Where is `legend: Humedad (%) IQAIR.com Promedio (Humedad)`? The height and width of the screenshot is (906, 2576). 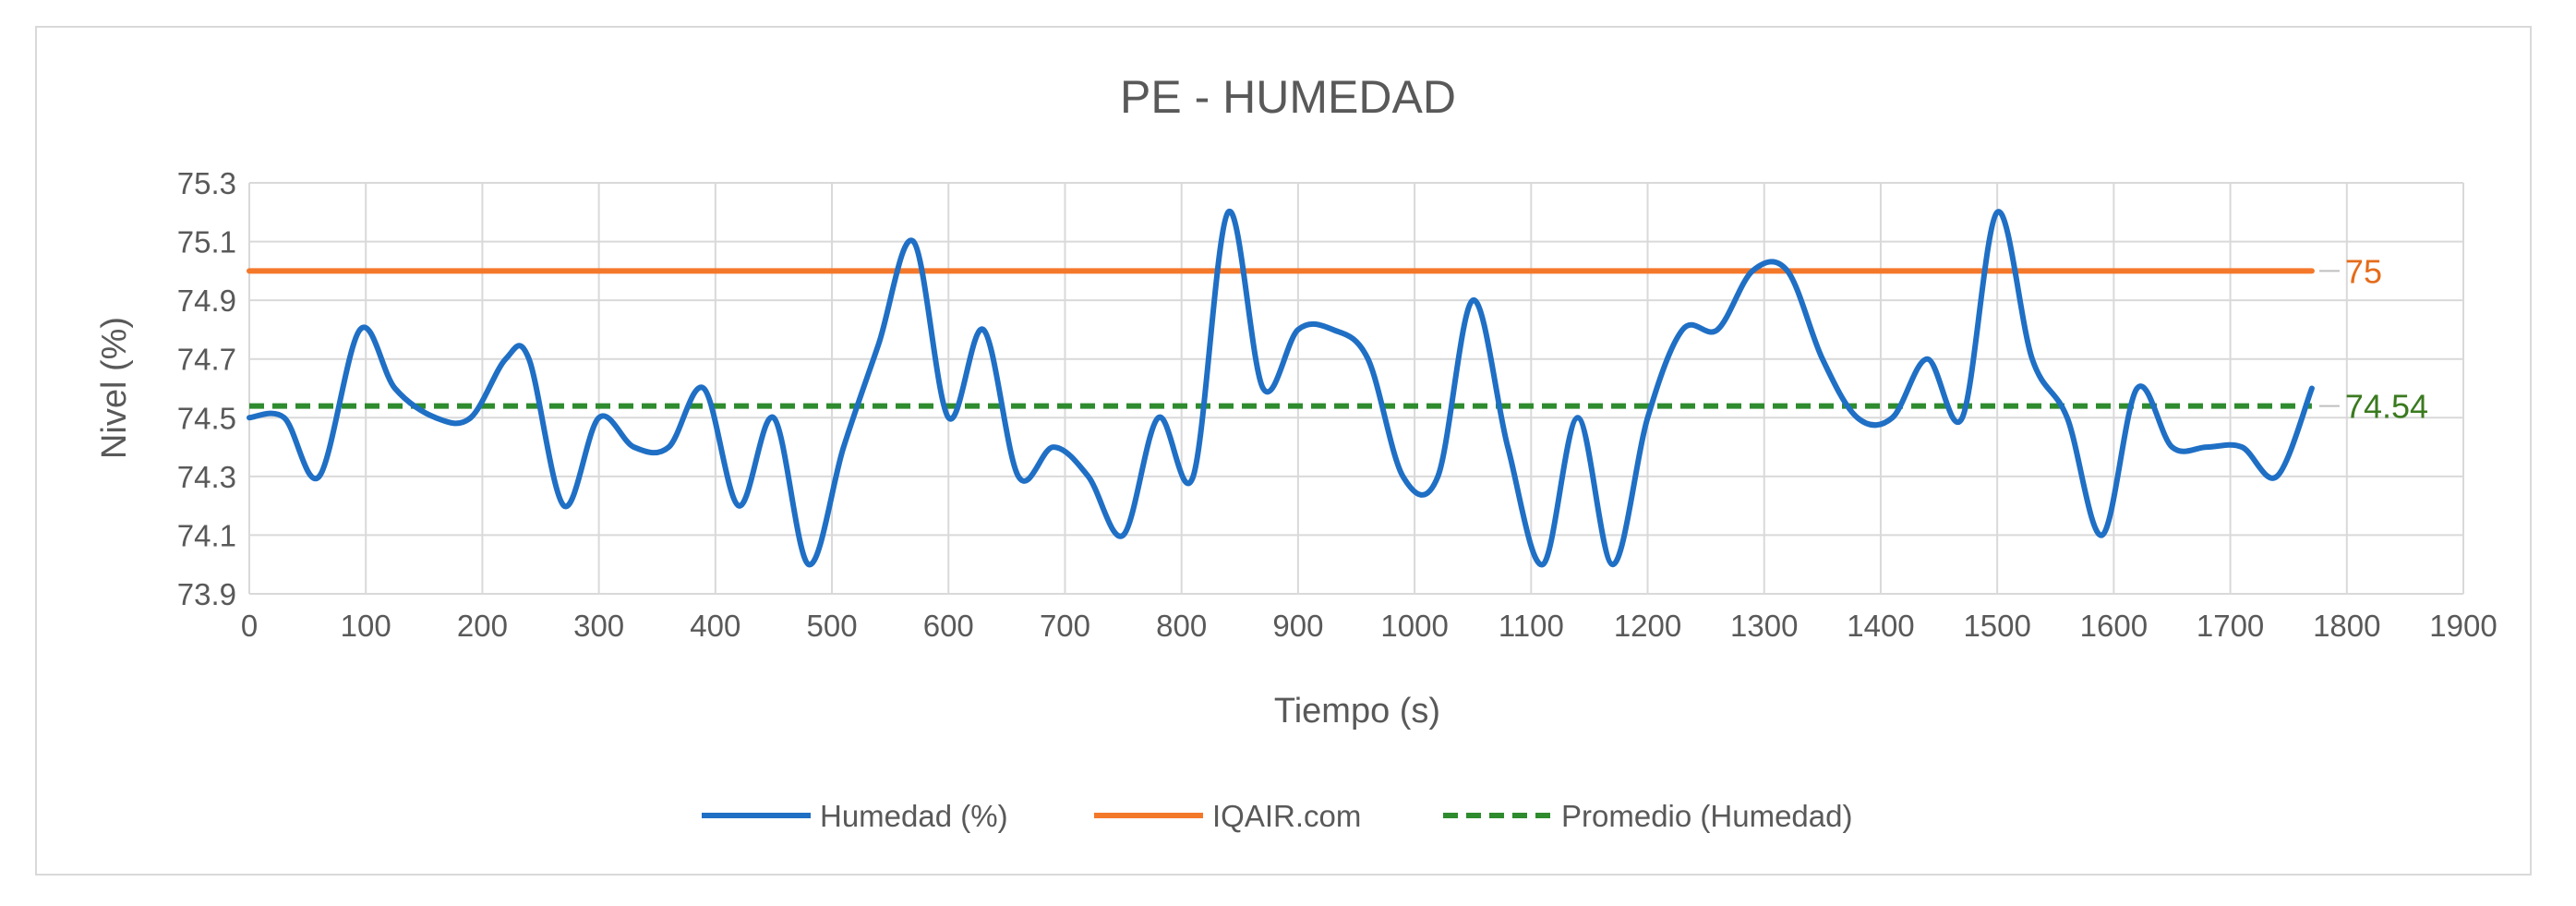 legend: Humedad (%) IQAIR.com Promedio (Humedad) is located at coordinates (1277, 816).